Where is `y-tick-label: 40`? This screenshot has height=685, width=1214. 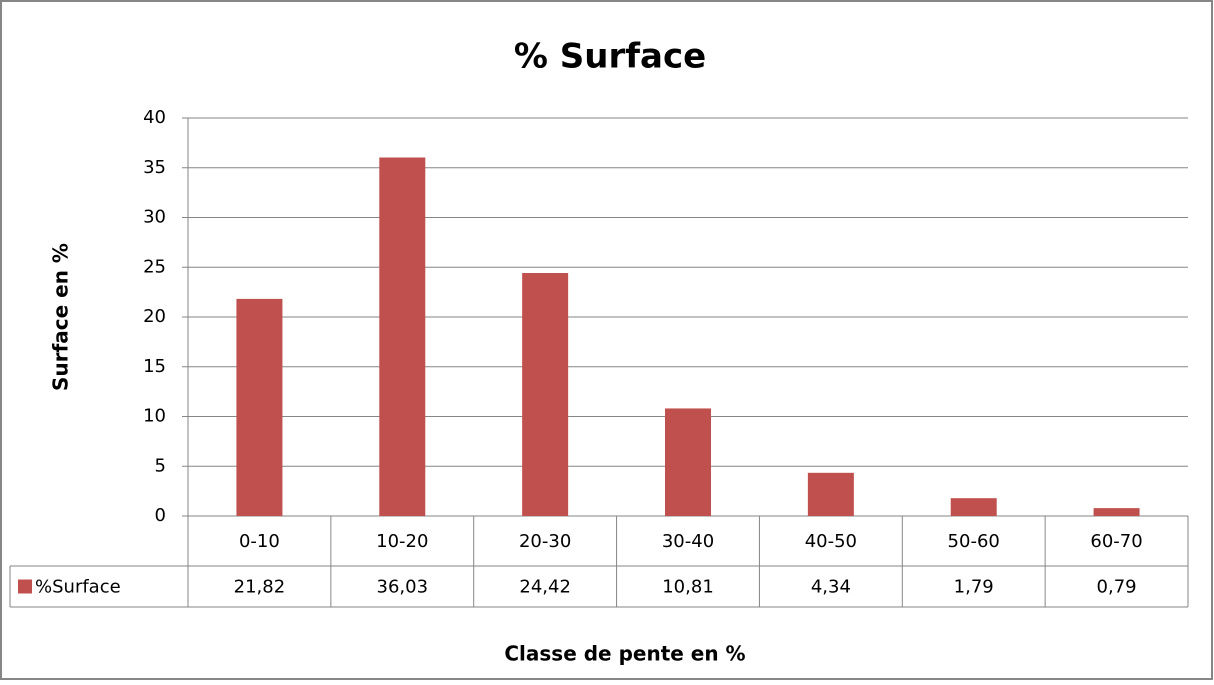
y-tick-label: 40 is located at coordinates (154, 117).